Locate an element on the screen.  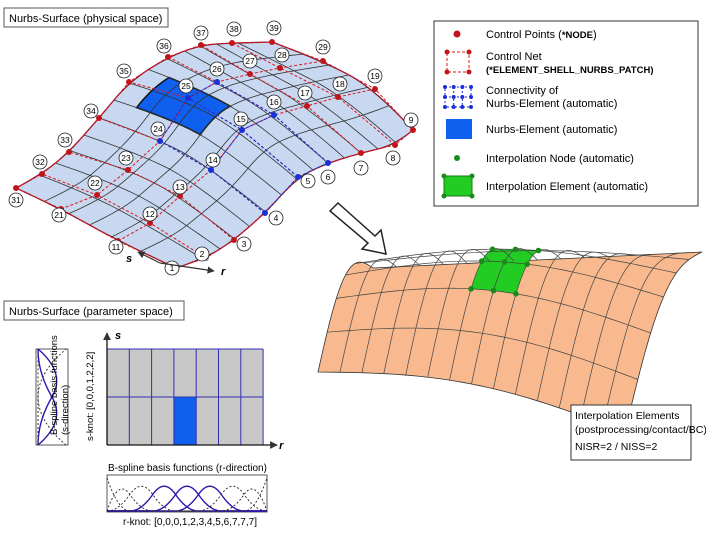
node-number: 4 is located at coordinates (276, 218).